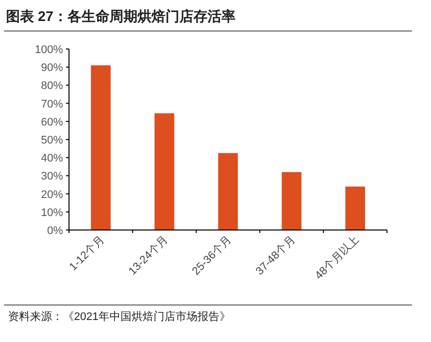 Image resolution: width=431 pixels, height=342 pixels. What do you see at coordinates (55, 231) in the screenshot?
I see `y-tick-label: 0%` at bounding box center [55, 231].